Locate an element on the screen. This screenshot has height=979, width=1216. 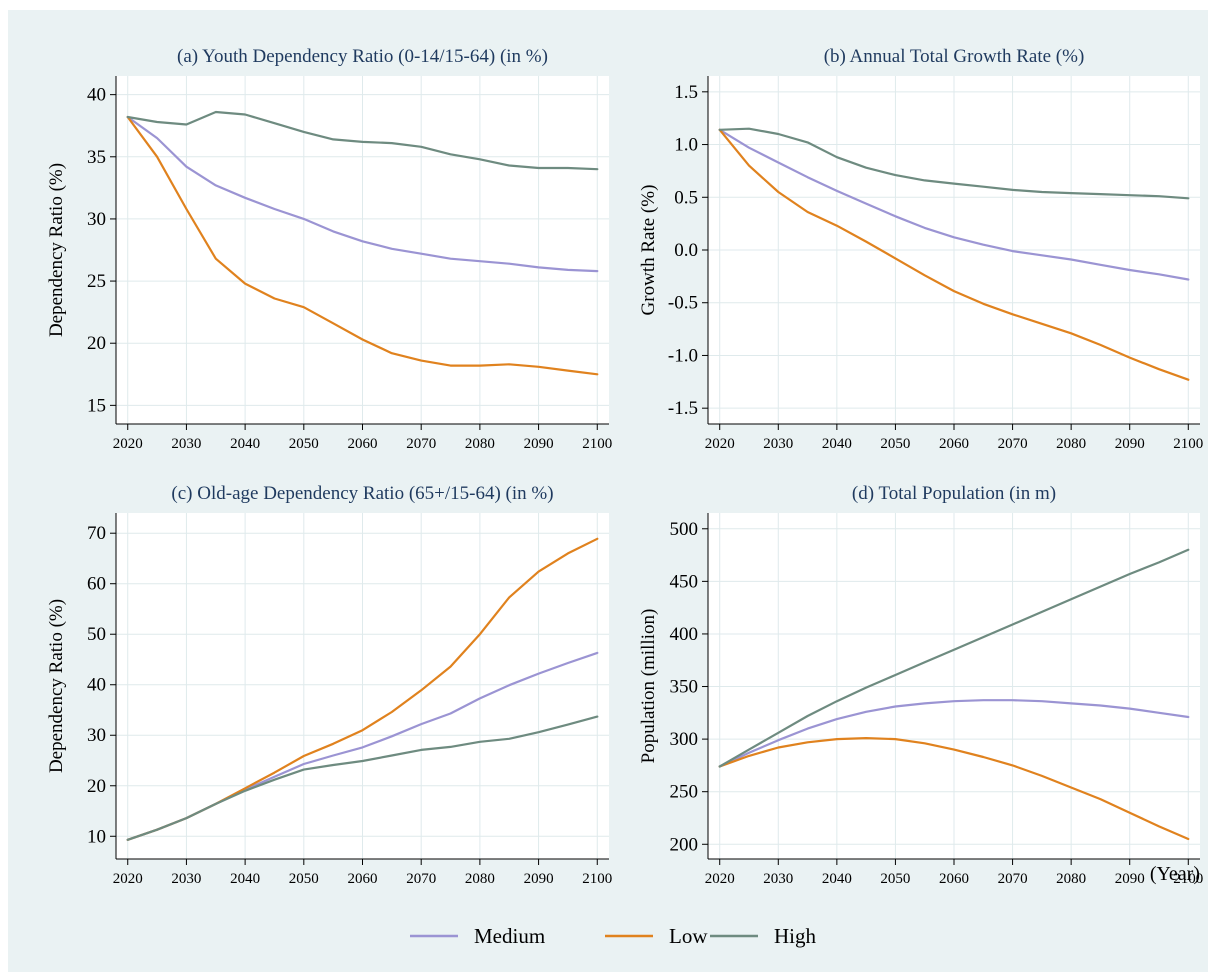
y-tick-label: 60 is located at coordinates (96, 584).